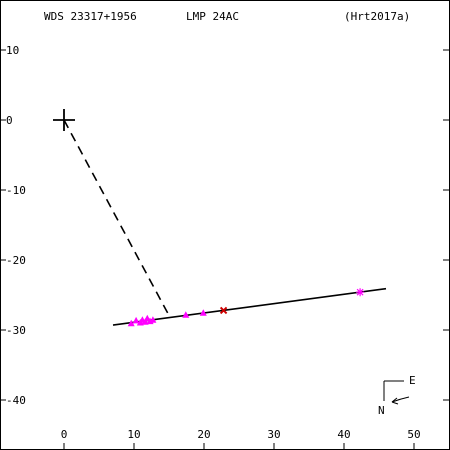  Describe the element at coordinates (16, 400) in the screenshot. I see `y-tick-label: -40` at that location.